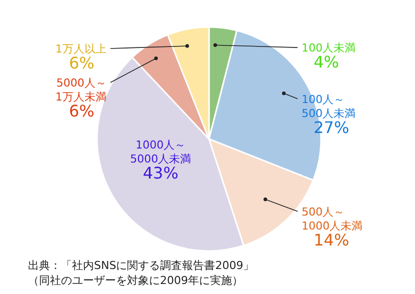  Describe the element at coordinates (142, 265) in the screenshot. I see `source-note: 出典：「社内SNSに関する調査報告書2009」` at that location.